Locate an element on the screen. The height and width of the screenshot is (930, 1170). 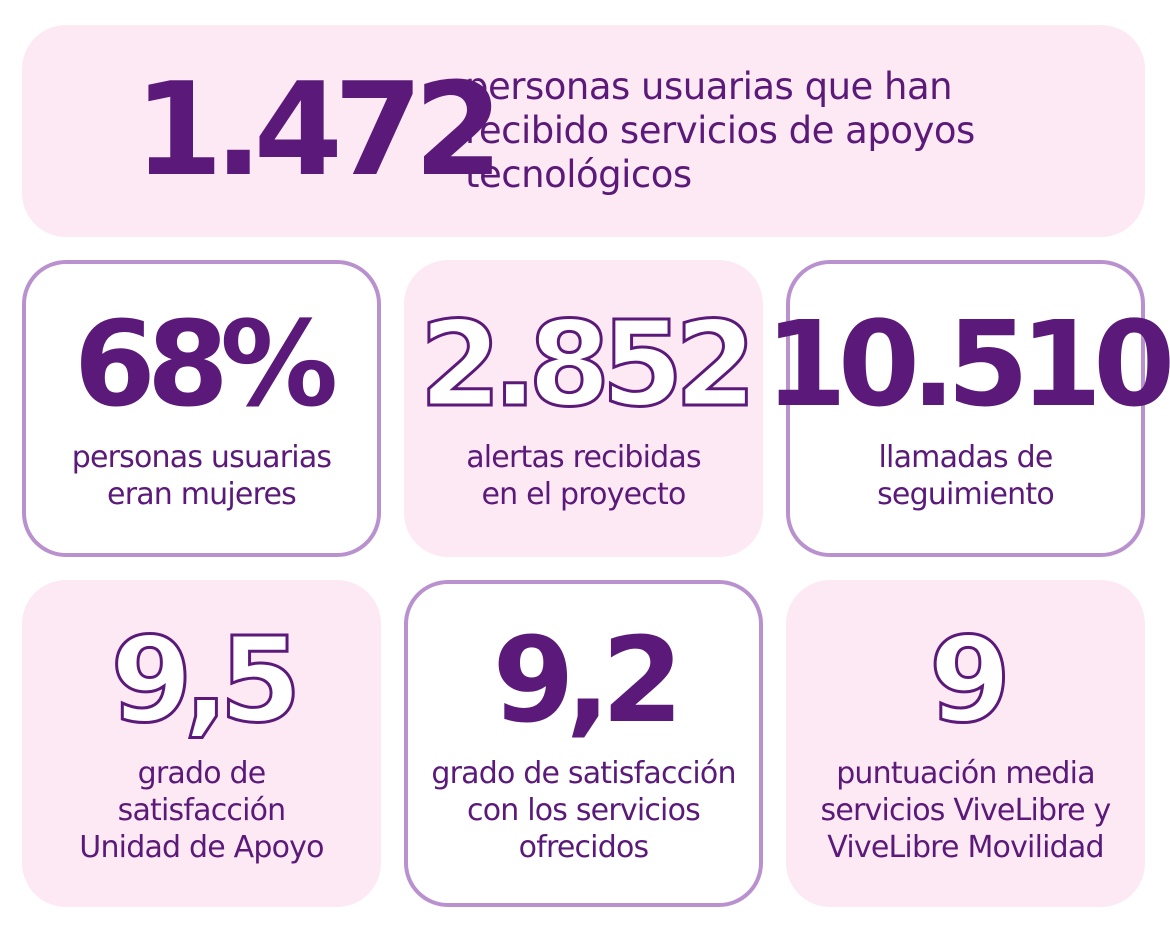
stat-label: puntuación media is located at coordinates (965, 773).